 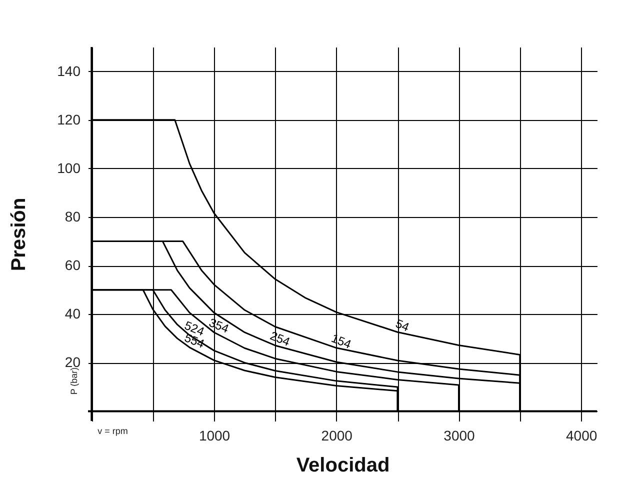 What do you see at coordinates (74, 381) in the screenshot?
I see `text: P (bar)` at bounding box center [74, 381].